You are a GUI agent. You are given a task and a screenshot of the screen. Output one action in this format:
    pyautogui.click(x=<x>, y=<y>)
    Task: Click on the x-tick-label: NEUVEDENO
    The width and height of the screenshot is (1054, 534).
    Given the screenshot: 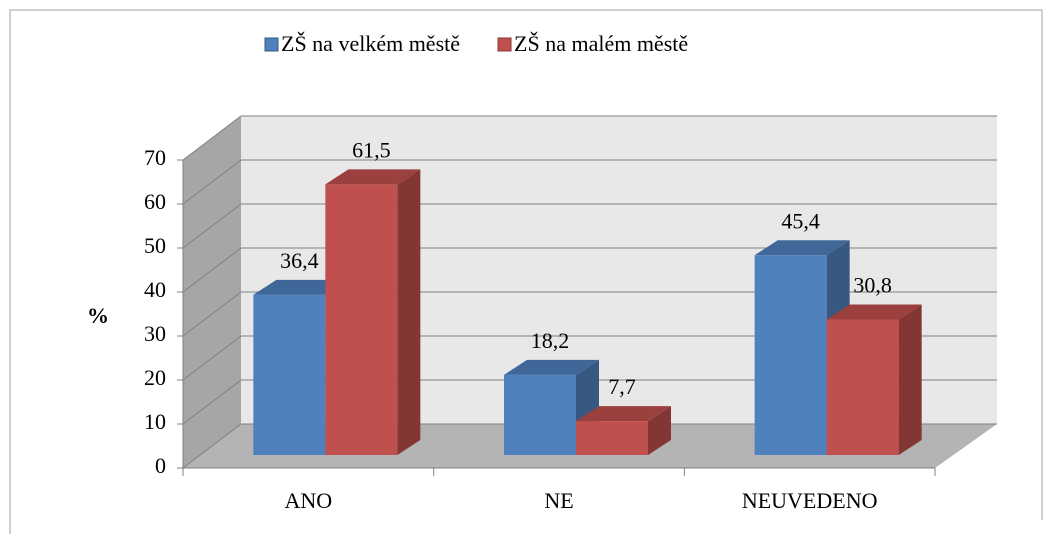 What is the action you would take?
    pyautogui.click(x=810, y=500)
    